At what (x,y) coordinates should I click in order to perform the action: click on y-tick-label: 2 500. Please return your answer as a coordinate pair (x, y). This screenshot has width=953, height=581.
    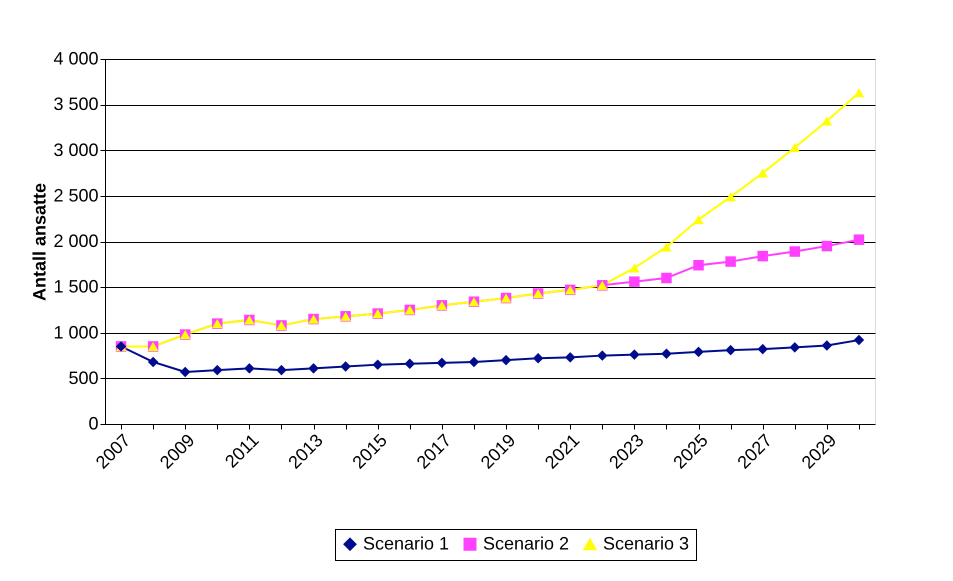
    Looking at the image, I should click on (75, 195).